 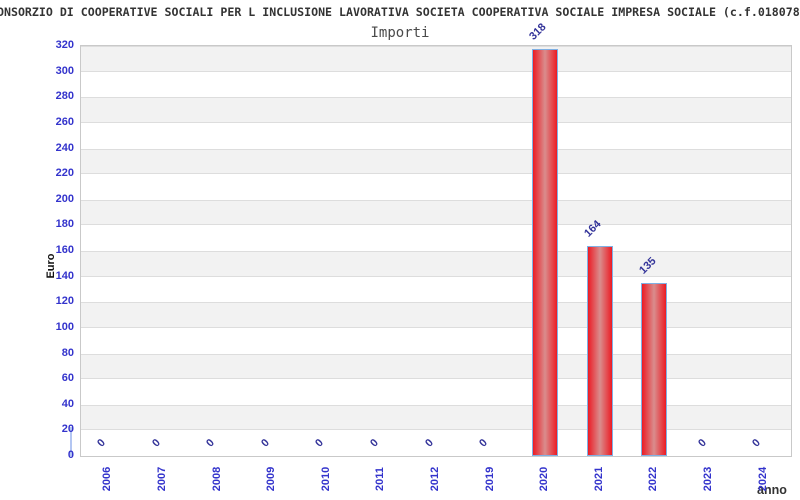 What do you see at coordinates (599, 350) in the screenshot?
I see `bar-2021` at bounding box center [599, 350].